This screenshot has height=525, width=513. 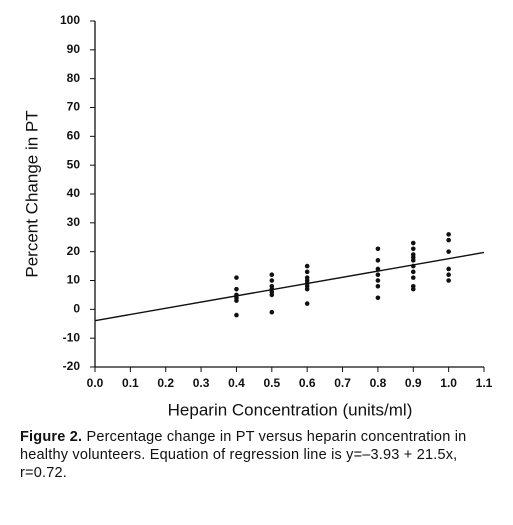 I want to click on y-tick-label: -20, so click(x=72, y=366).